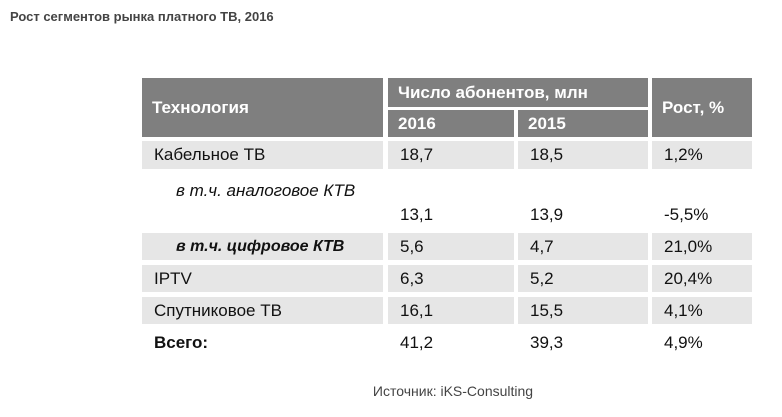 The width and height of the screenshot is (782, 417). Describe the element at coordinates (583, 155) in the screenshot. I see `cell-value: 18,5` at that location.